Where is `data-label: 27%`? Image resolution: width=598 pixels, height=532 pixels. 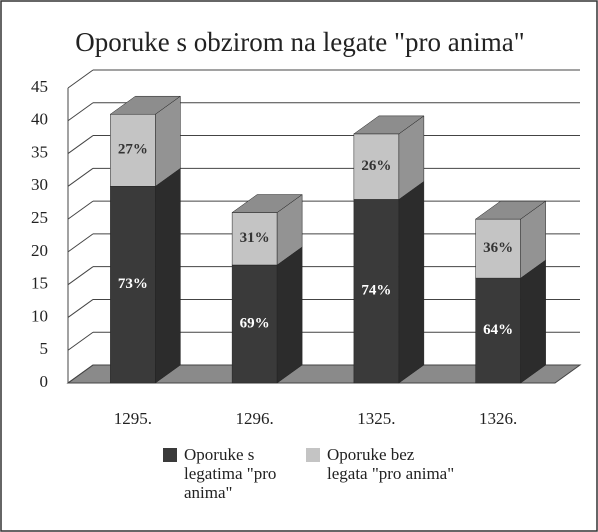 data-label: 27% is located at coordinates (133, 150).